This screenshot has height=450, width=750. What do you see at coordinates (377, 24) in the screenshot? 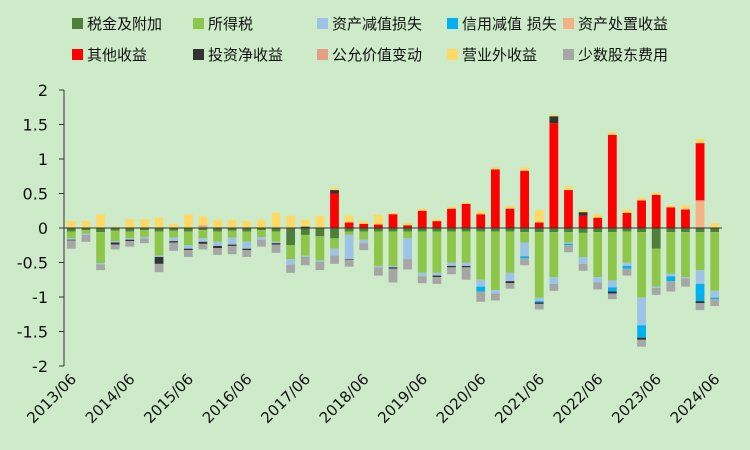
I see `legend-label-2: 资产减值损失` at bounding box center [377, 24].